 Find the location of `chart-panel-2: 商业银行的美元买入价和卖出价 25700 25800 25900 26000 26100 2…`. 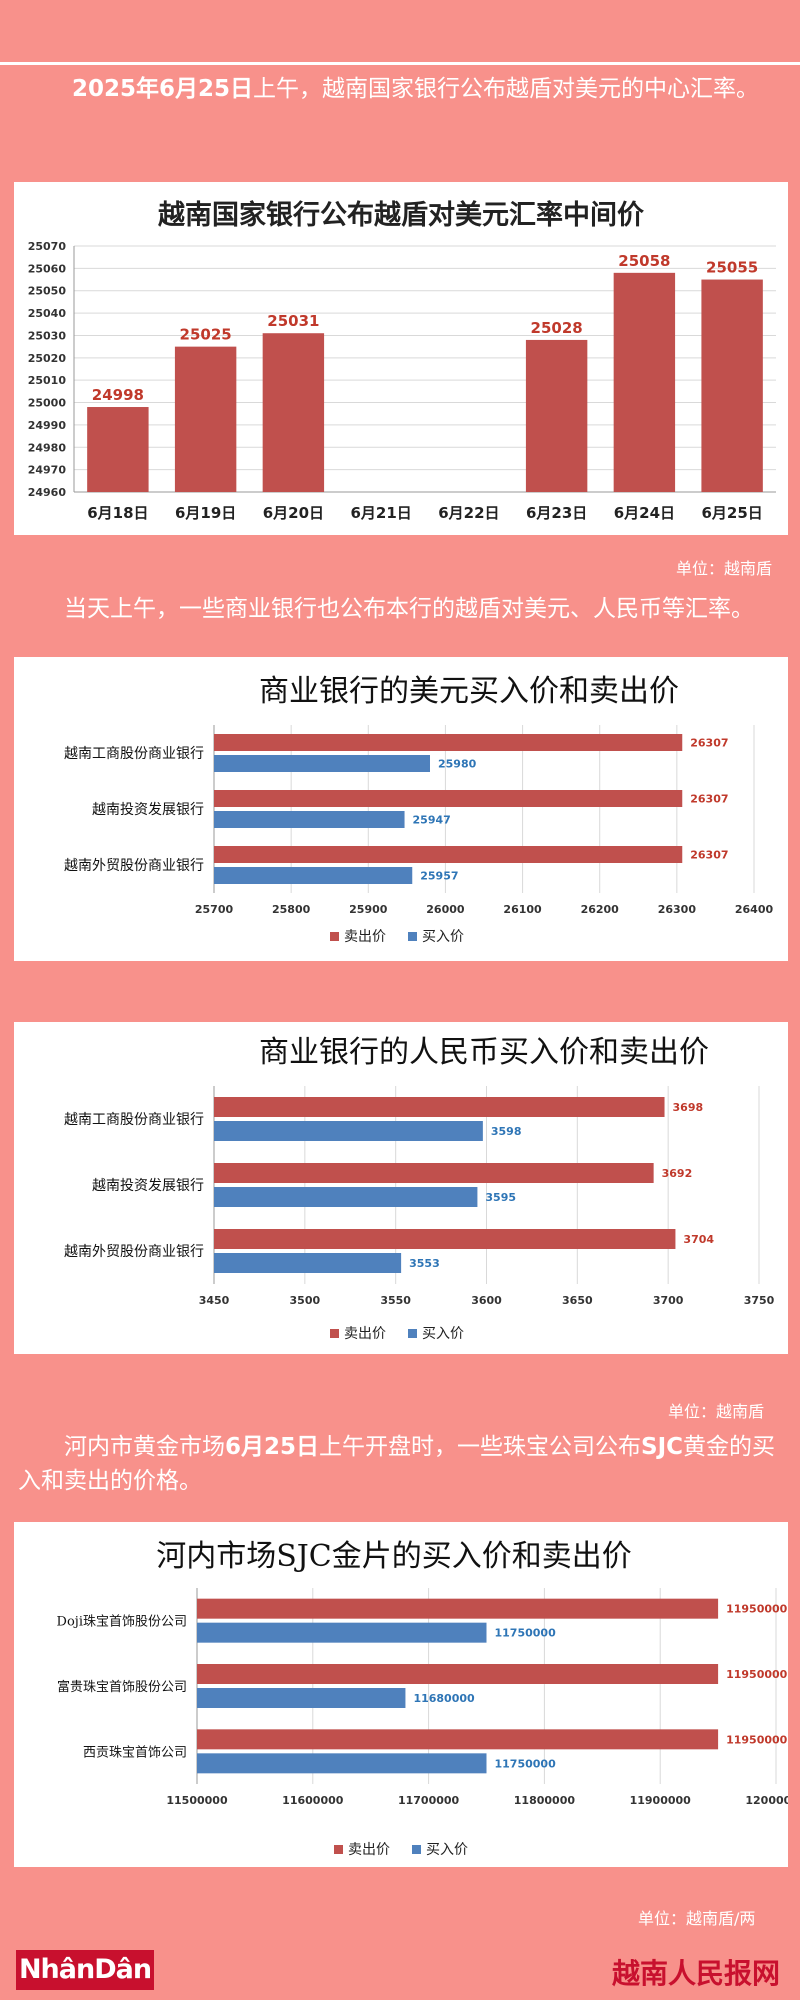

chart-panel-2: 商业银行的美元买入价和卖出价 25700 25800 25900 26000 26100 2… is located at coordinates (401, 809).